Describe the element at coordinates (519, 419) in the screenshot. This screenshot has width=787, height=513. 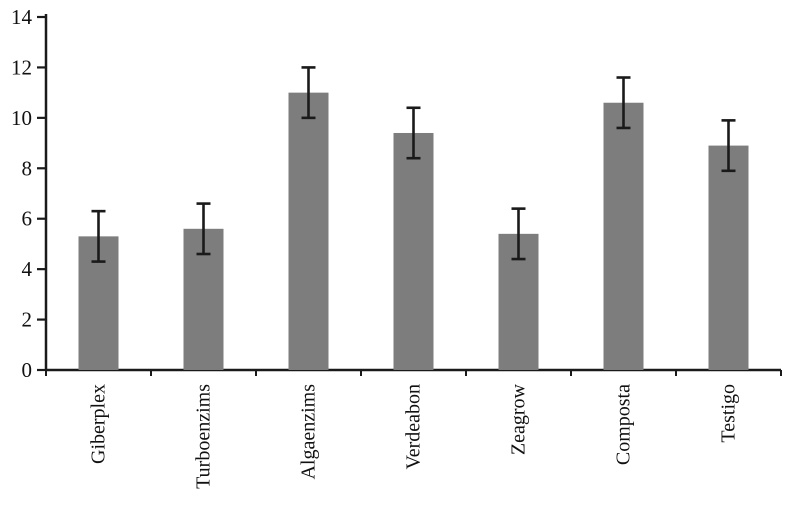
I see `x-tick-label: Zeagrow` at that location.